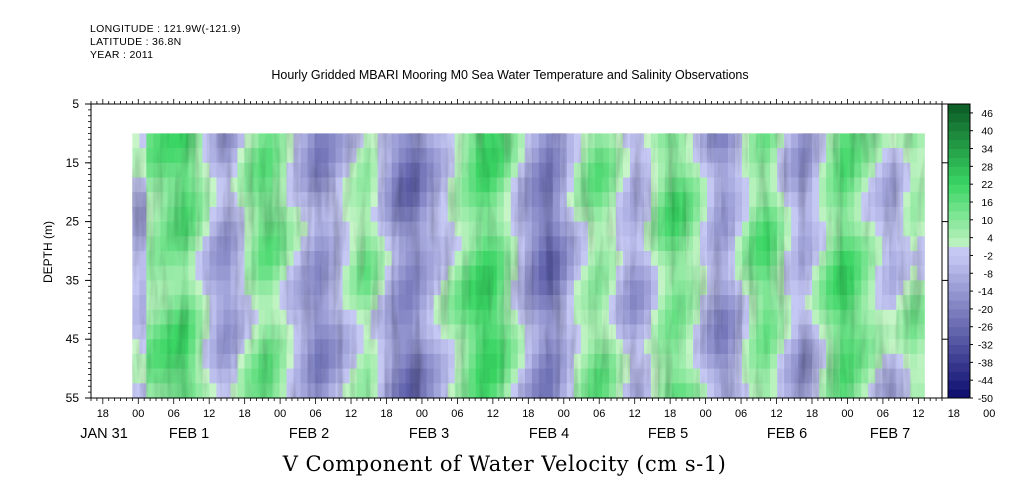 The width and height of the screenshot is (1009, 504). What do you see at coordinates (73, 280) in the screenshot?
I see `y-tick-label: 35` at bounding box center [73, 280].